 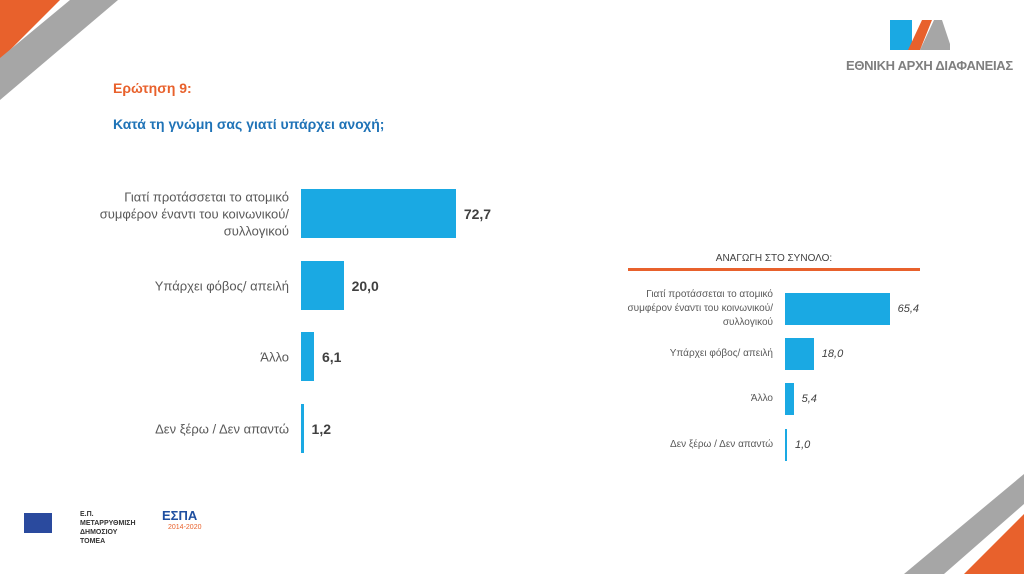 I want to click on value-label: 1,2, so click(x=321, y=428).